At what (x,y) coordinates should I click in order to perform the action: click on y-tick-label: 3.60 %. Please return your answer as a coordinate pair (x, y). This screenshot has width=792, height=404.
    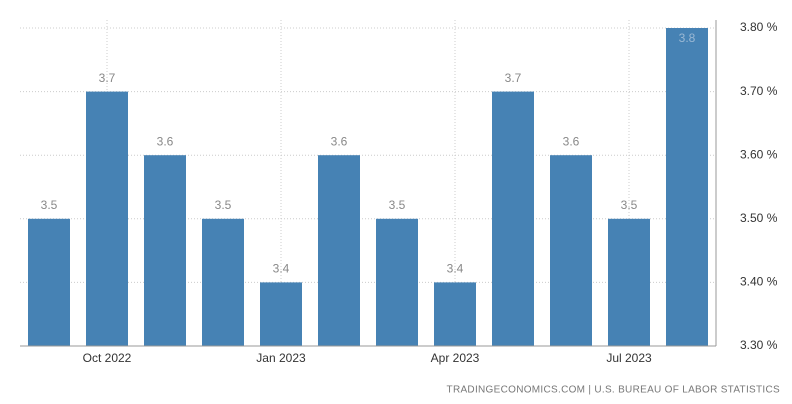
    Looking at the image, I should click on (759, 154).